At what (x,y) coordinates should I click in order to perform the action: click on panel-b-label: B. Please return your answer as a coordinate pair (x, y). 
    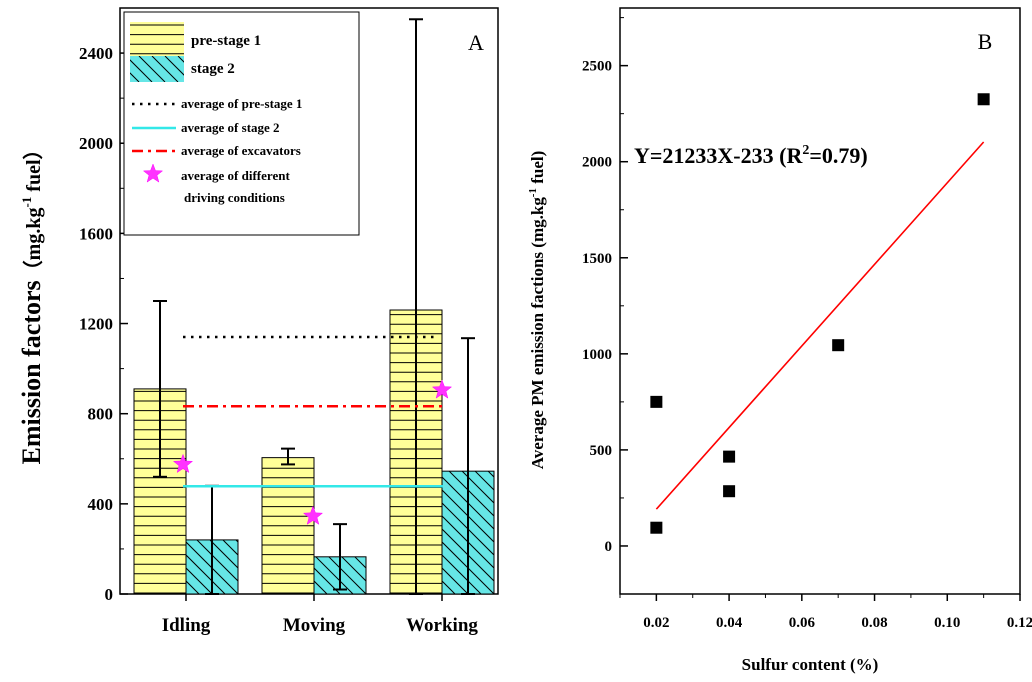
    Looking at the image, I should click on (985, 41).